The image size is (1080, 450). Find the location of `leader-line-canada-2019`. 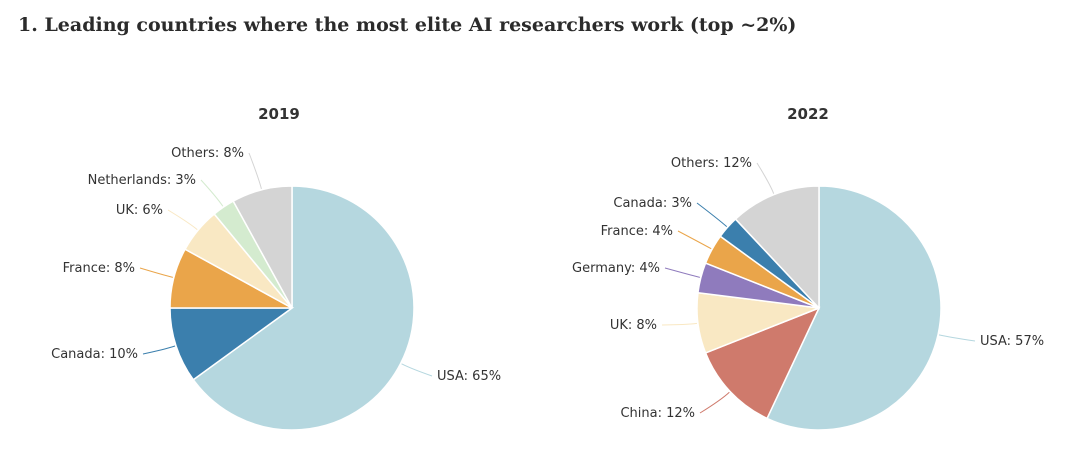

leader-line-canada-2019 is located at coordinates (159, 350).